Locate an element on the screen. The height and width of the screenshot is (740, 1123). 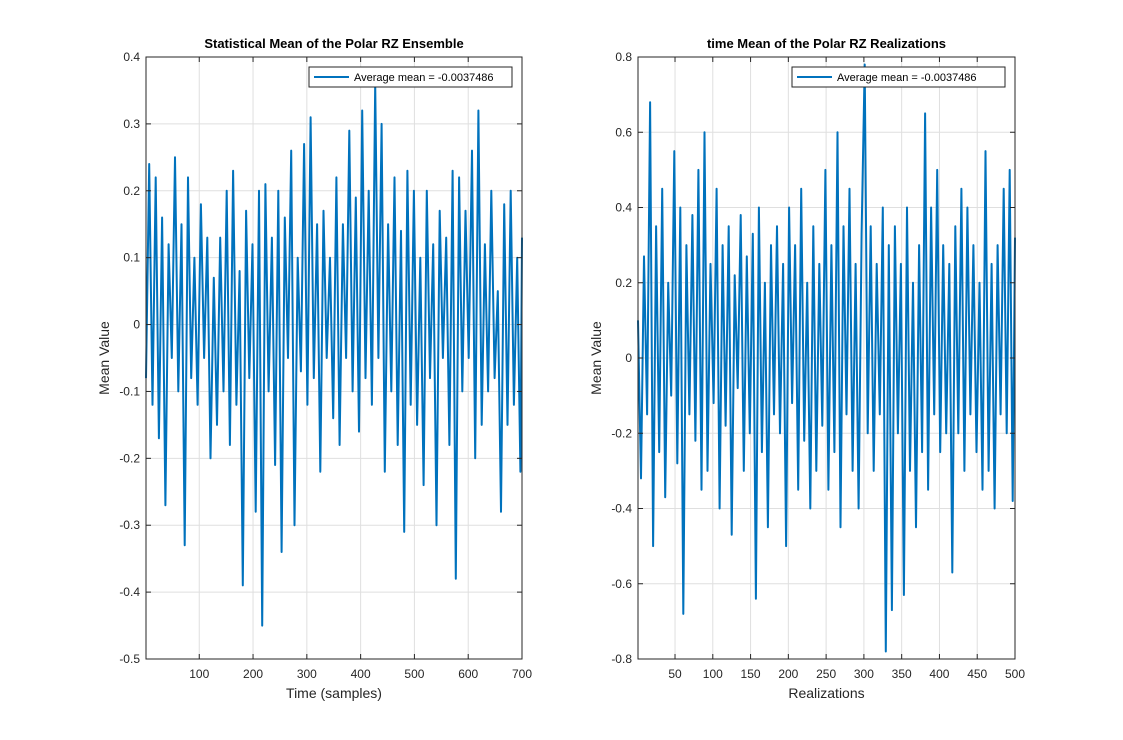
x-tick-label: 150 is located at coordinates (751, 674).